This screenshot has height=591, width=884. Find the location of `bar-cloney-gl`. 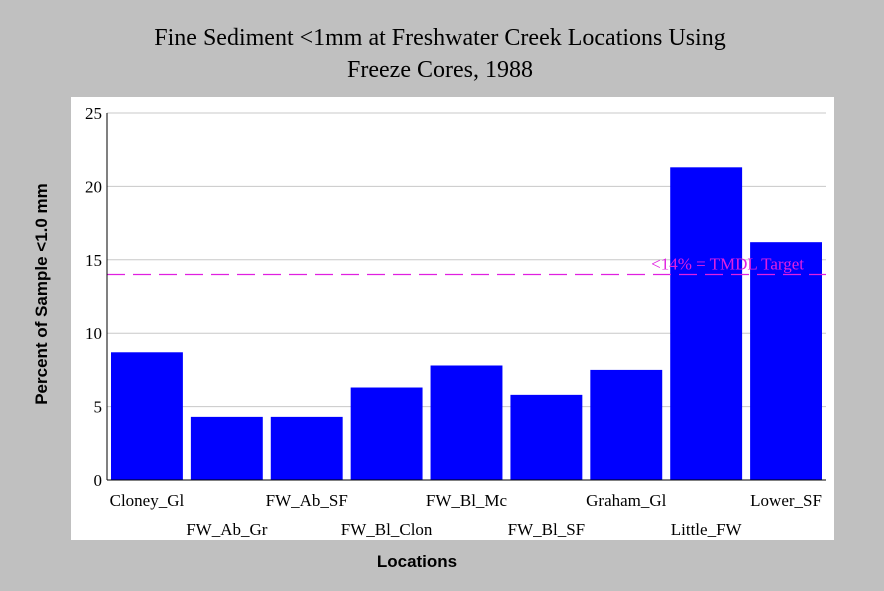

bar-cloney-gl is located at coordinates (147, 416).